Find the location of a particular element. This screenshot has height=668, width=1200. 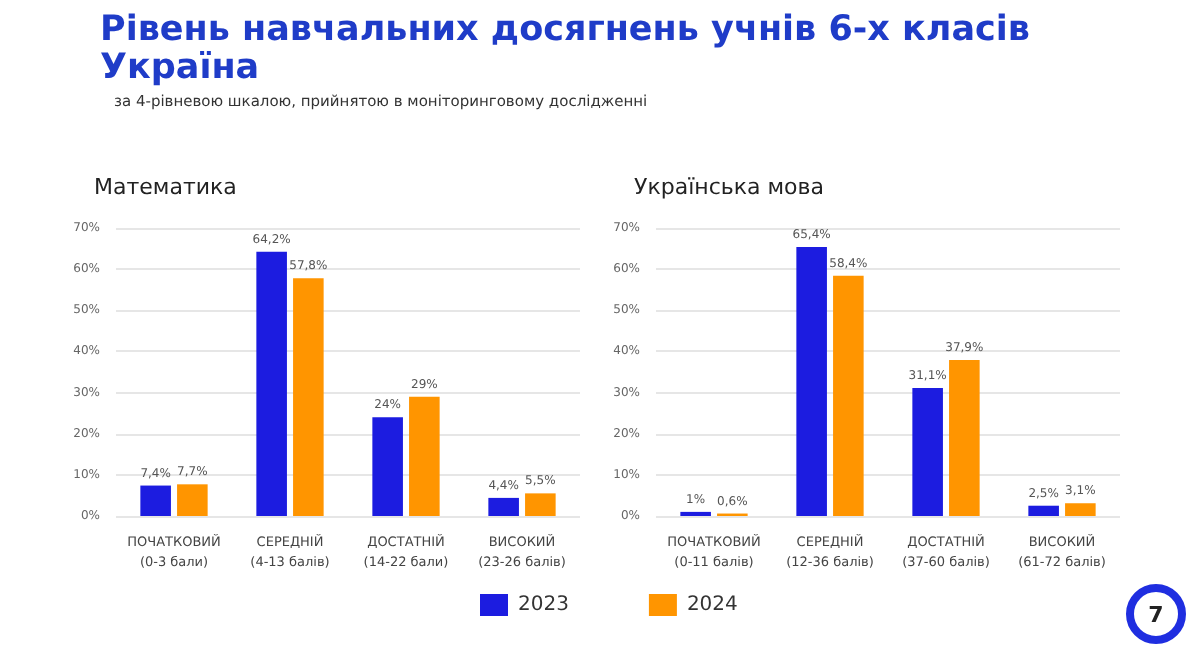

legend-label: 2023 is located at coordinates (543, 605).